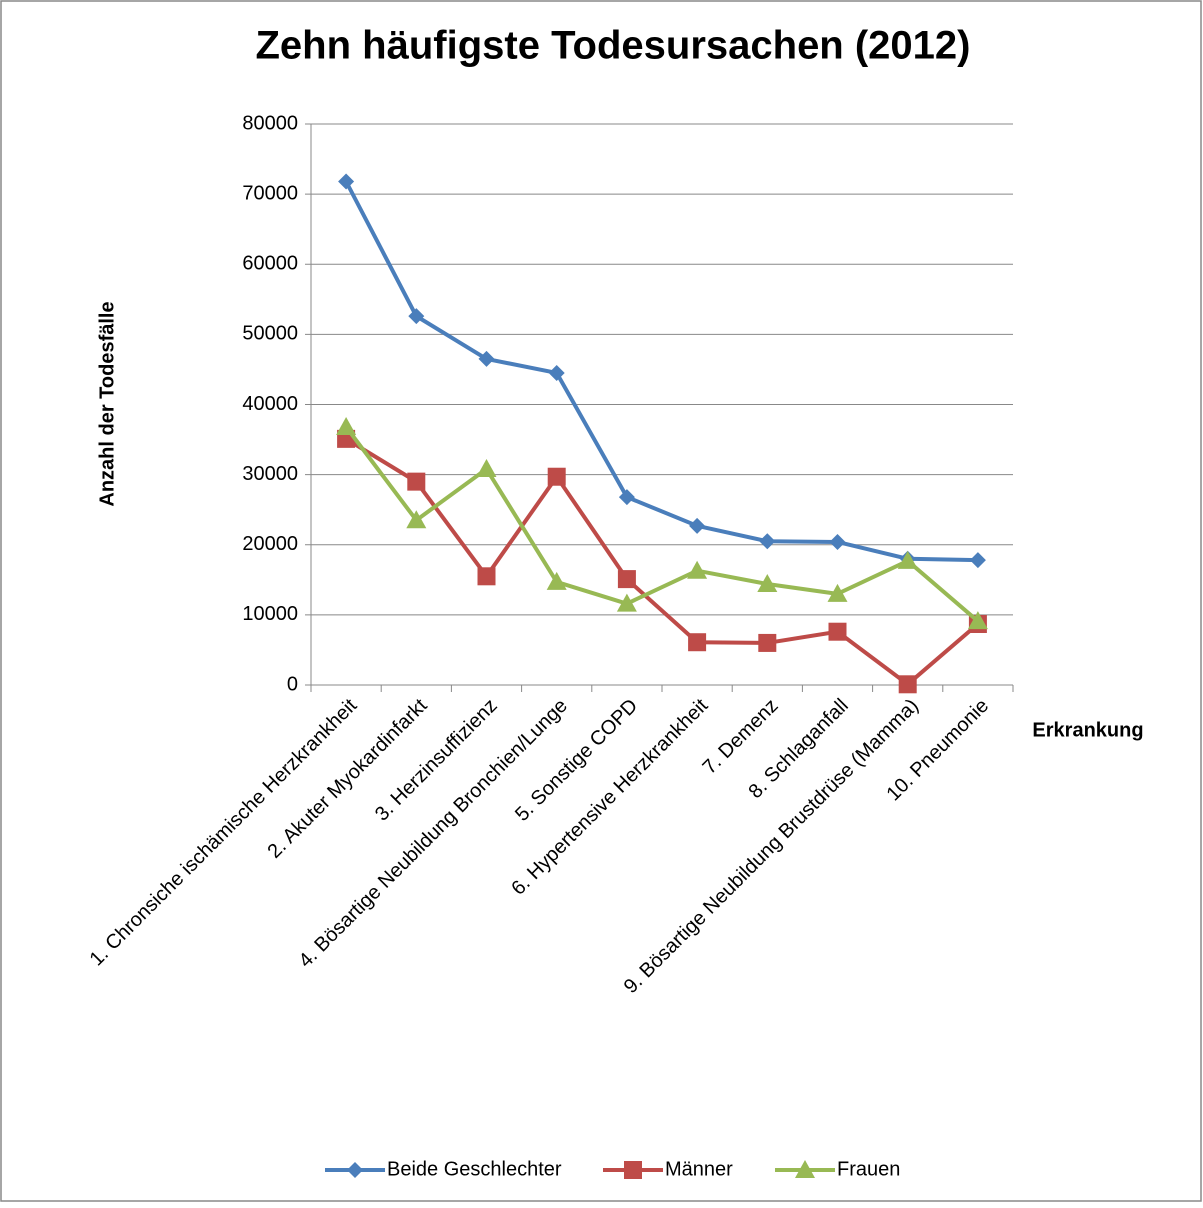  Describe the element at coordinates (270, 123) in the screenshot. I see `y-tick-label: 80000` at that location.